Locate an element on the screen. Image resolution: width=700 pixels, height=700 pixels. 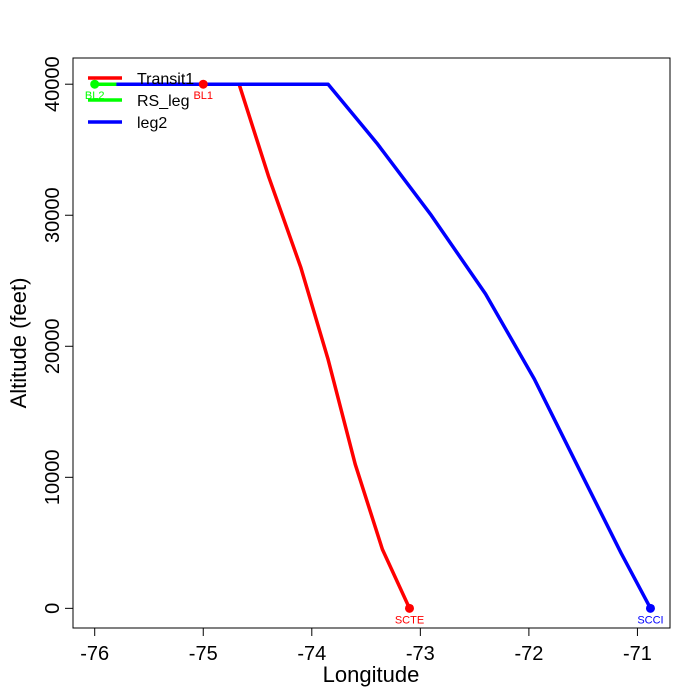
x-tick-label-1: -75 is located at coordinates (203, 654).